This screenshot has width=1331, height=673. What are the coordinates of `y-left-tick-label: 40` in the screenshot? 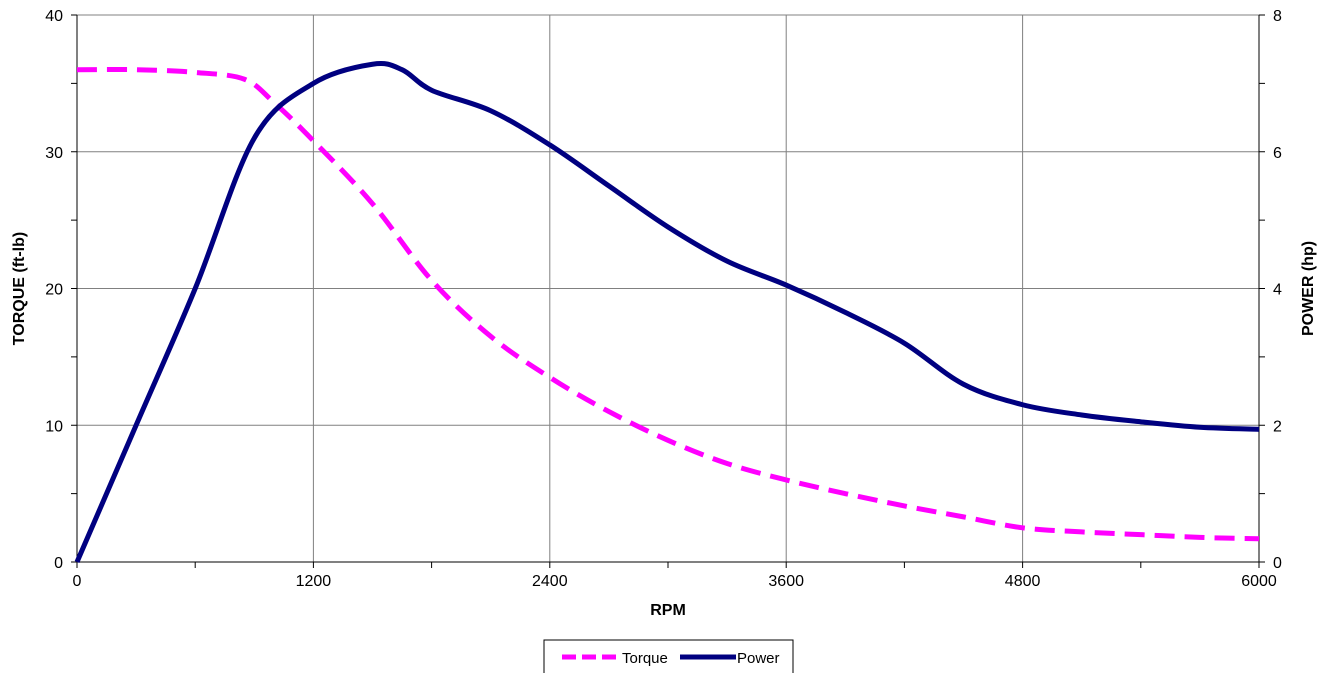 It's located at (54, 16).